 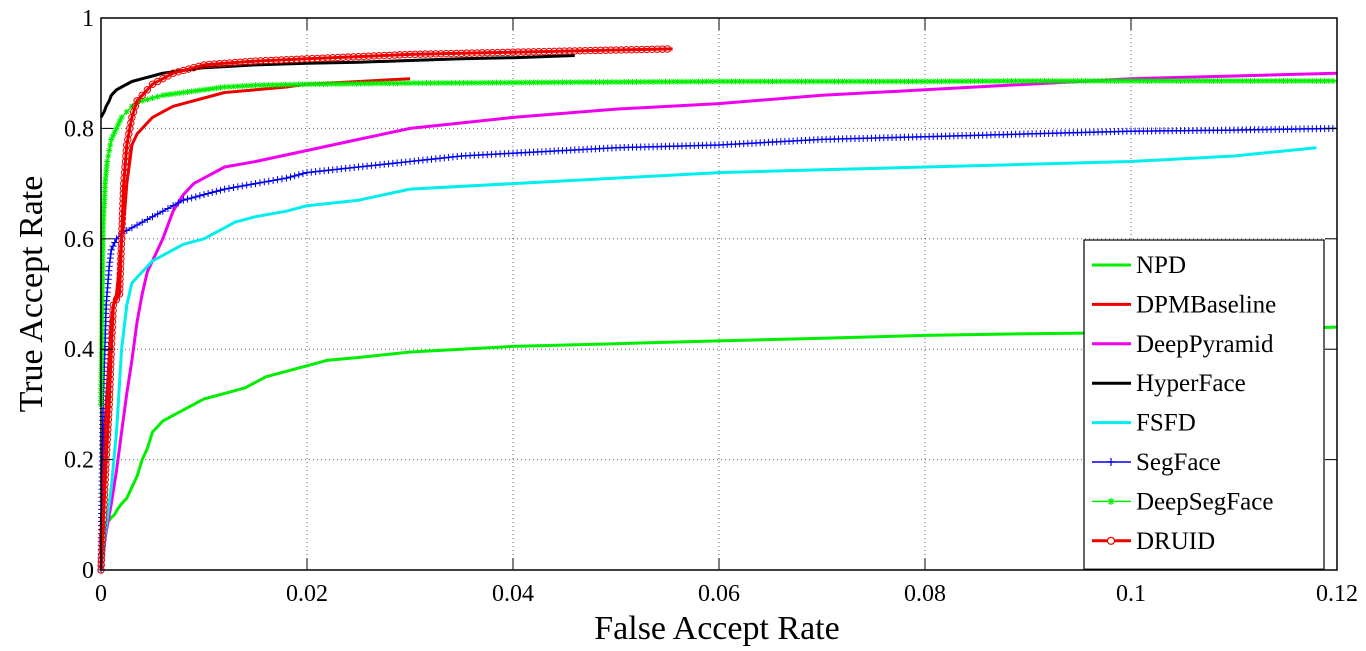 What do you see at coordinates (1144, 423) in the screenshot?
I see `legend-item-fsfd: FSFD` at bounding box center [1144, 423].